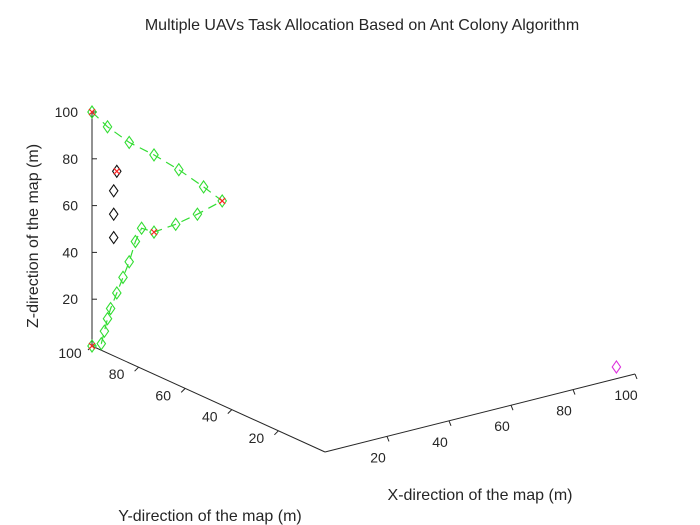 This screenshot has width=700, height=525. Describe the element at coordinates (67, 112) in the screenshot. I see `z-tick-label: 100` at that location.